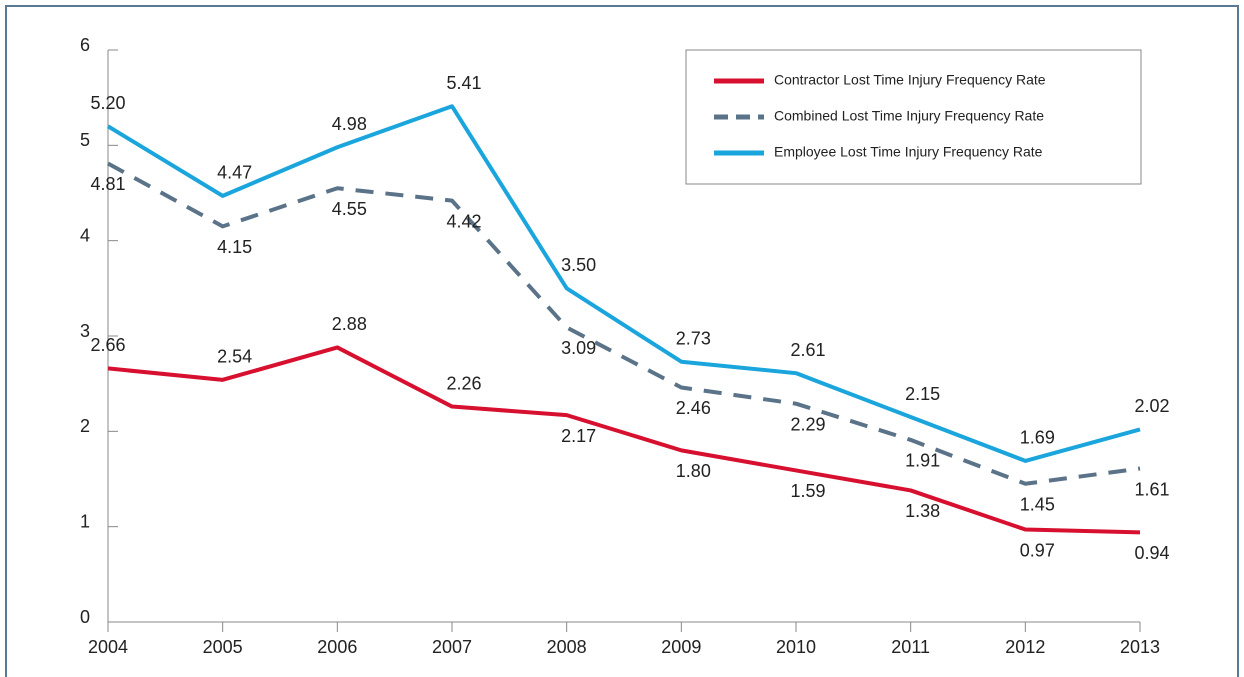 This screenshot has height=677, width=1244. Describe the element at coordinates (463, 383) in the screenshot. I see `data-label: 2.26` at that location.